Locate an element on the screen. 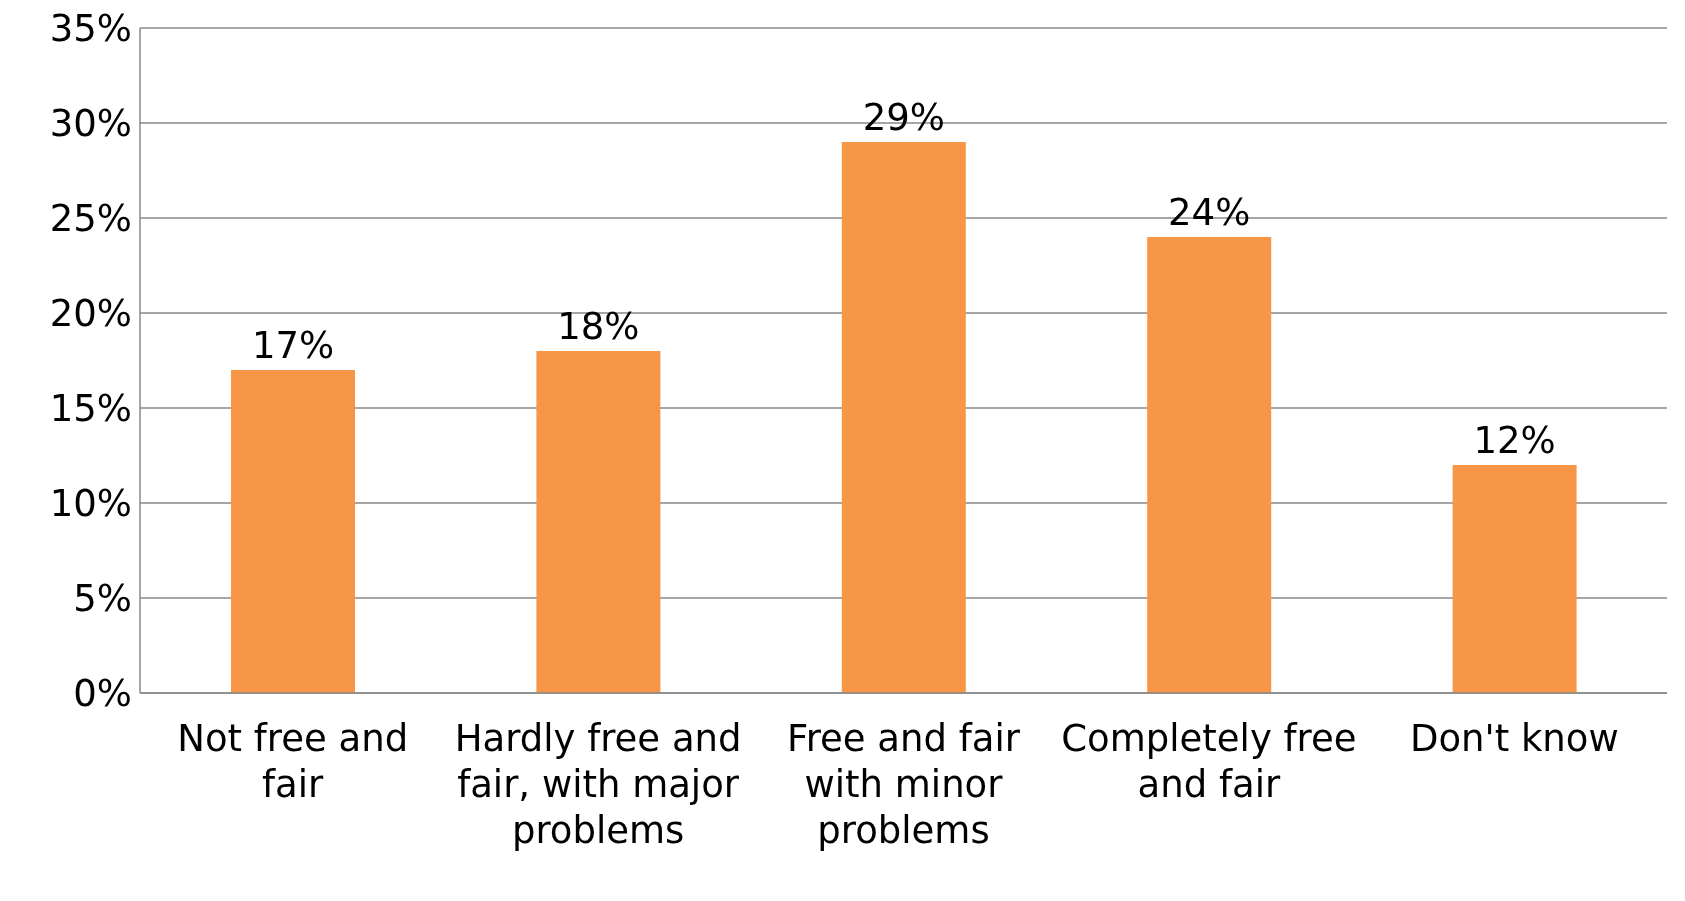 The image size is (1685, 901). data-label: 17% is located at coordinates (293, 345).